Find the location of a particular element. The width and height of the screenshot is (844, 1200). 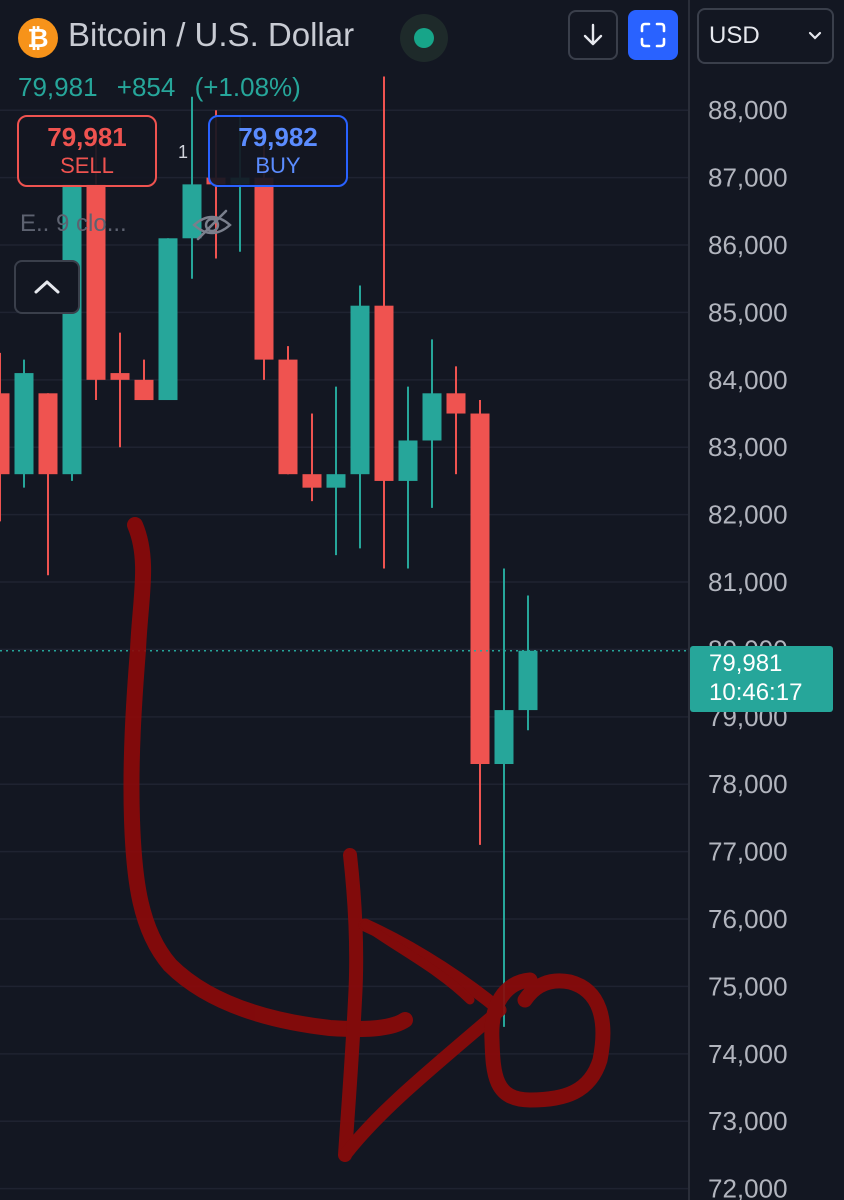

price-axis-label: 76,000 is located at coordinates (748, 919).